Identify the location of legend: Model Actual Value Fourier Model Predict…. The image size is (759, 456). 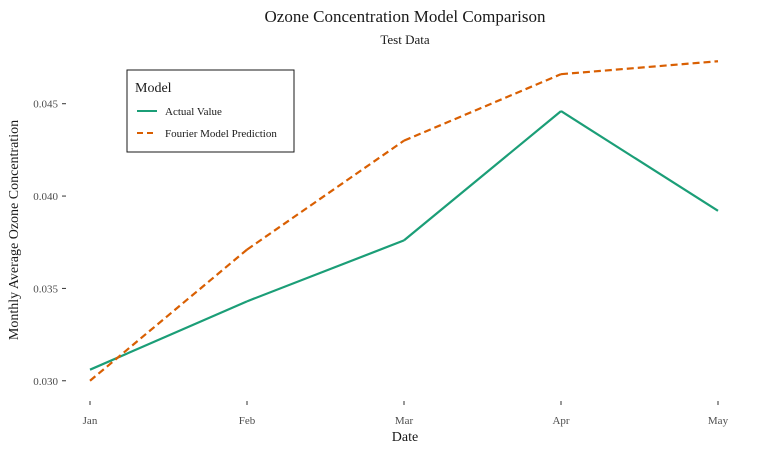
(210, 111).